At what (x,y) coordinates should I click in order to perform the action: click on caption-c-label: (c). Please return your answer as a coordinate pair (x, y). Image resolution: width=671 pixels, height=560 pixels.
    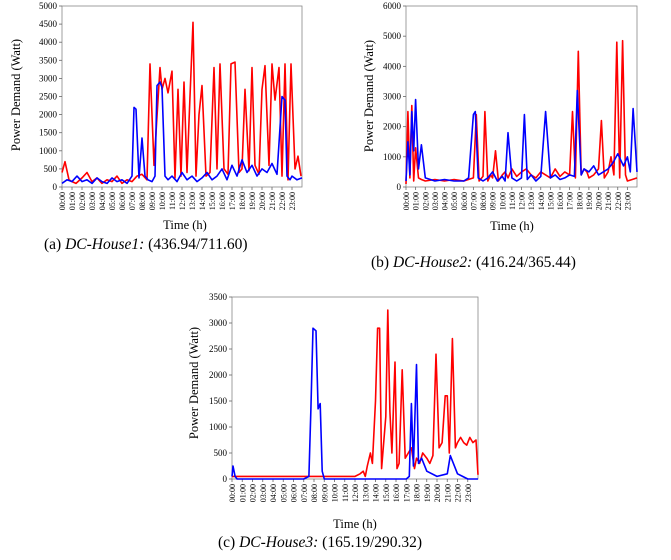
    Looking at the image, I should click on (227, 542).